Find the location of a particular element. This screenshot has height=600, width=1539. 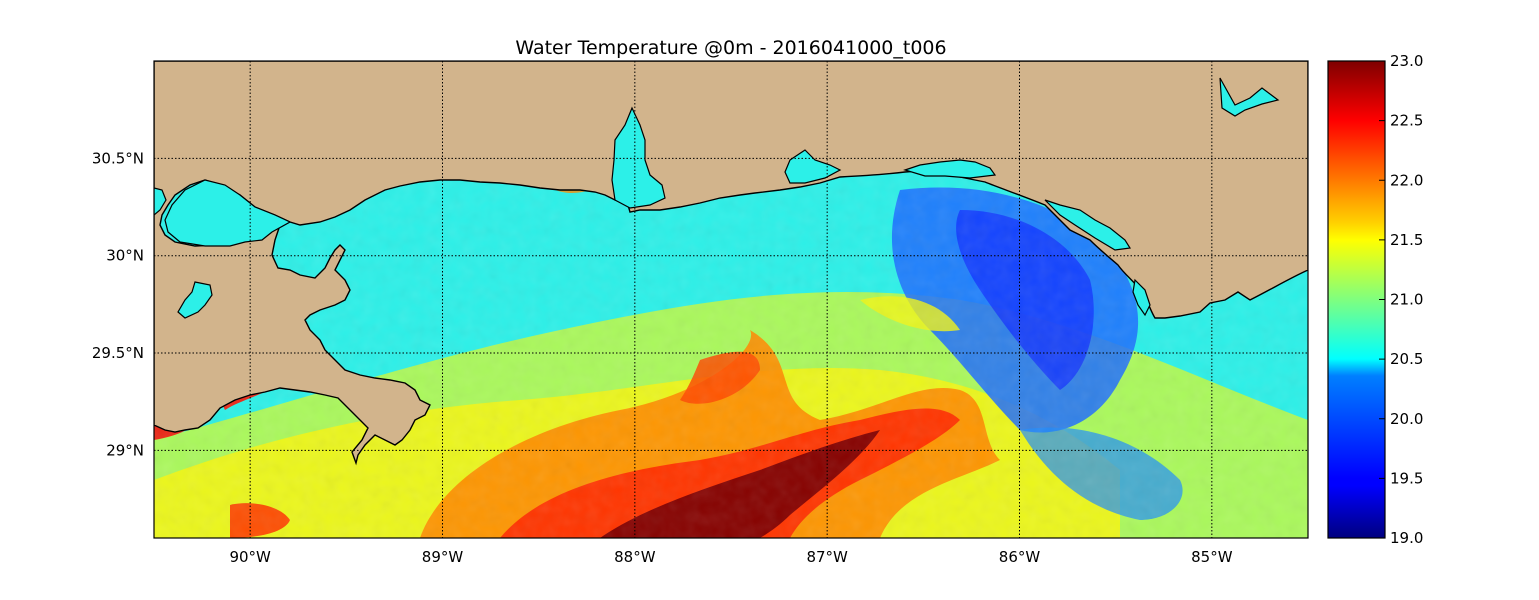

colorbar-tick-label: 22.0 is located at coordinates (1406, 180).